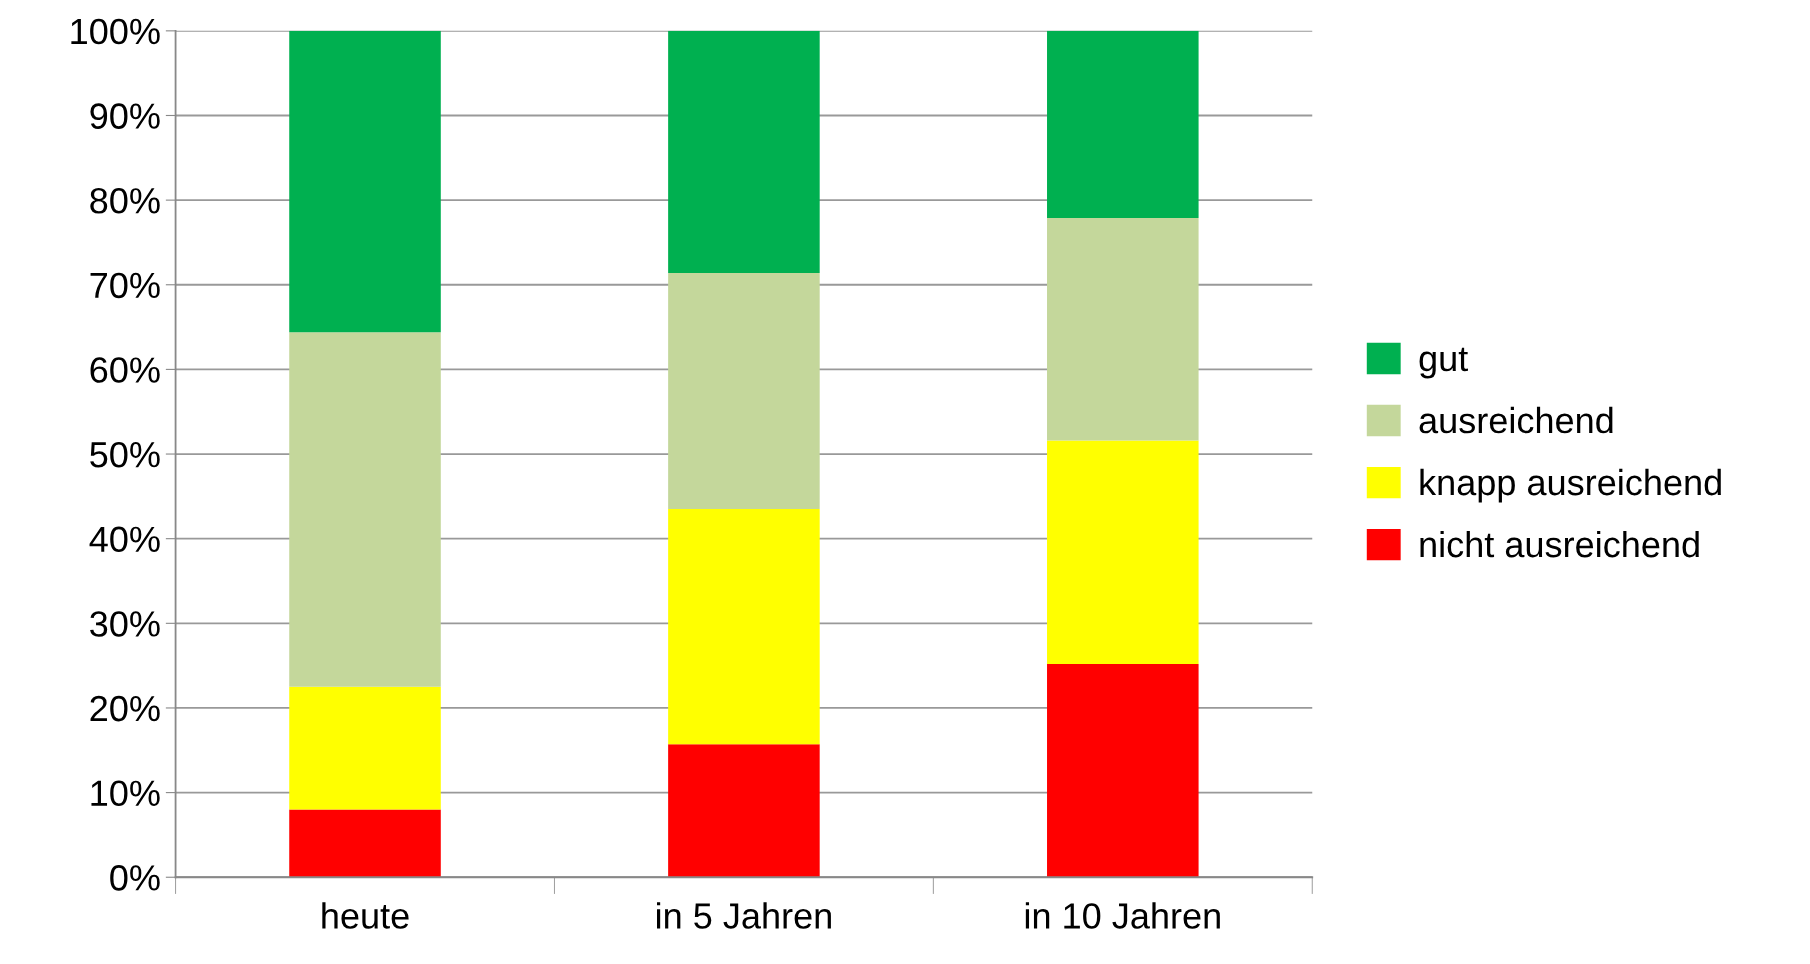  Describe the element at coordinates (125, 708) in the screenshot. I see `y-tick-label: 20%` at that location.